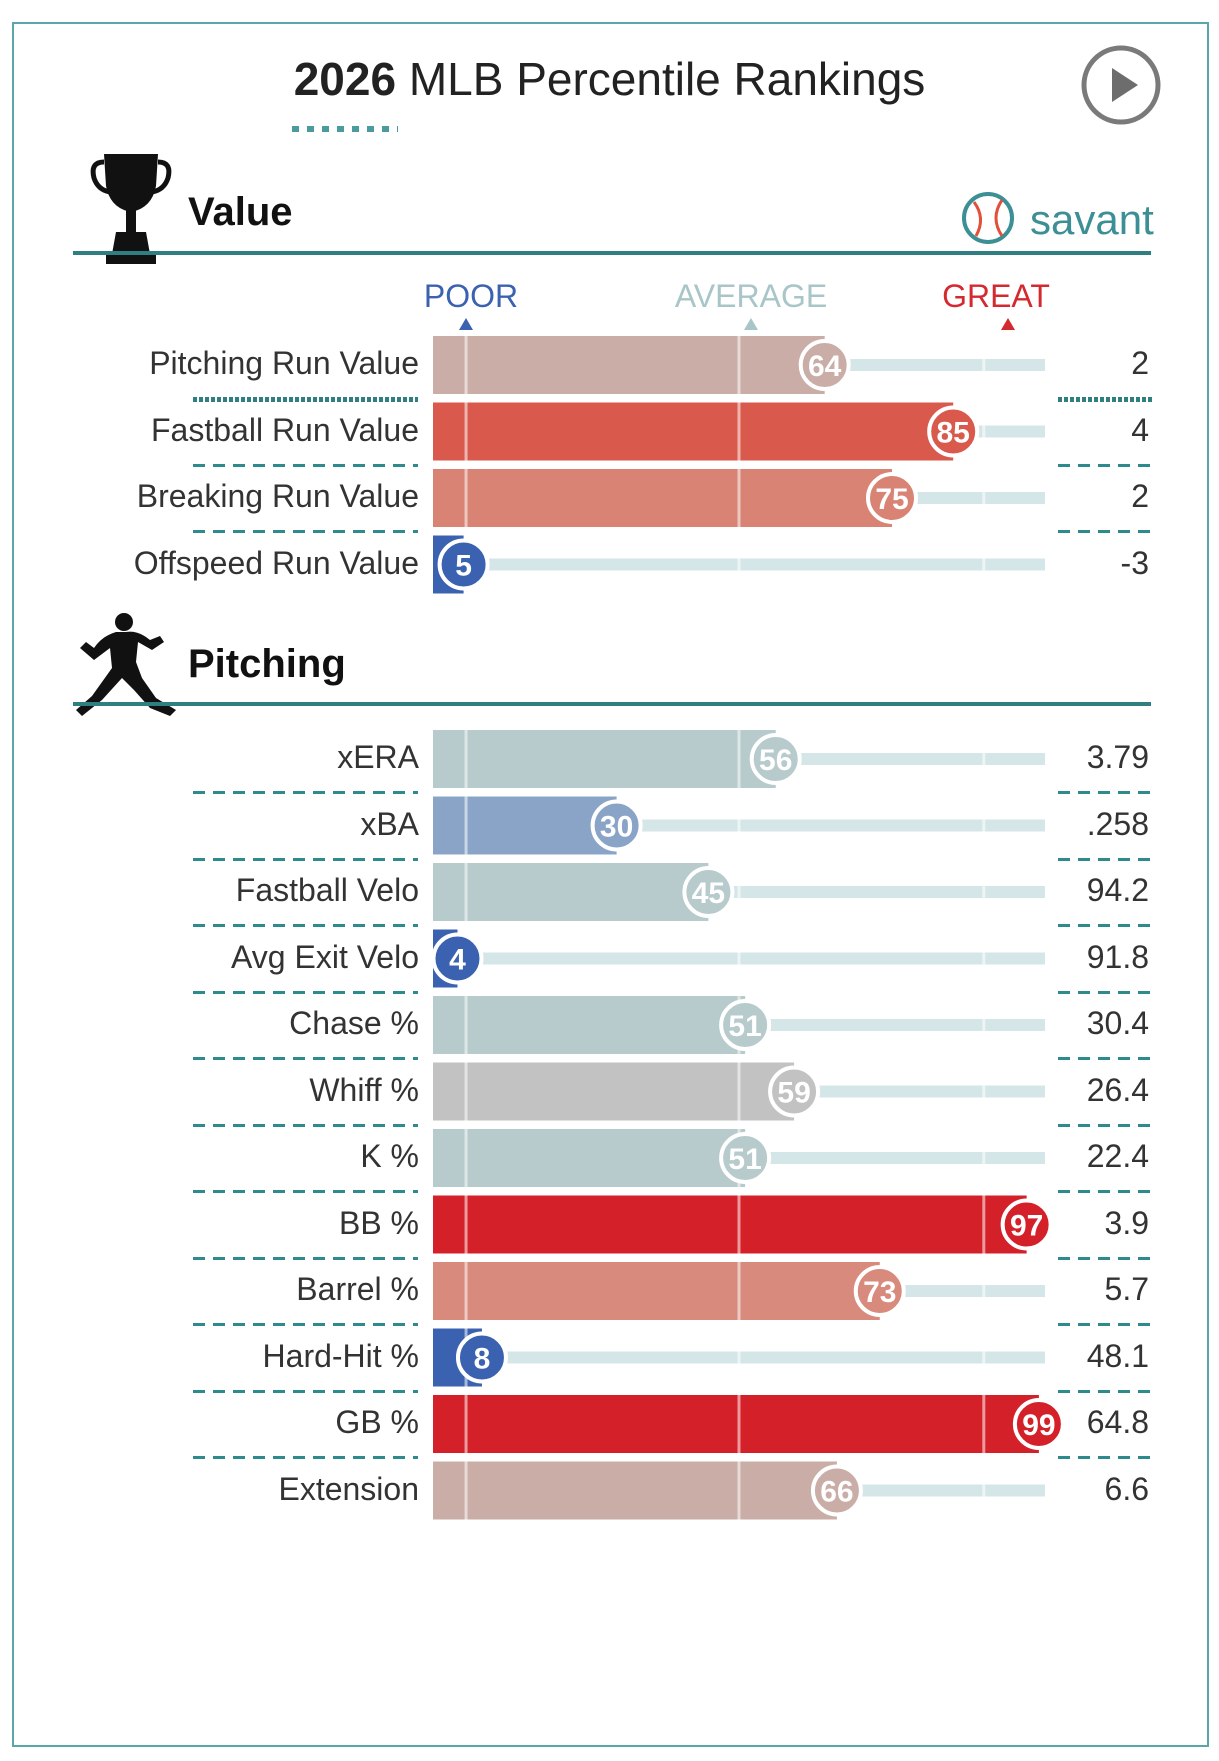  What do you see at coordinates (284, 363) in the screenshot?
I see `metric-label: Pitching Run Value` at bounding box center [284, 363].